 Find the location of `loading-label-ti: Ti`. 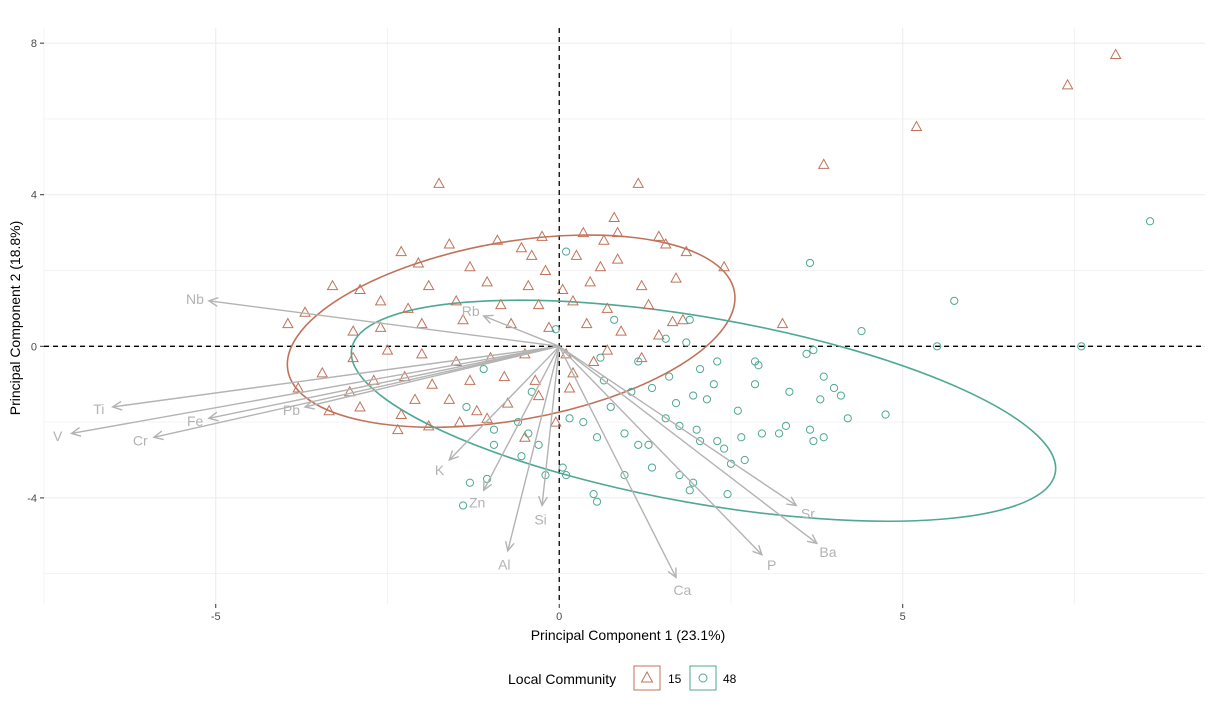

loading-label-ti: Ti is located at coordinates (98, 409).